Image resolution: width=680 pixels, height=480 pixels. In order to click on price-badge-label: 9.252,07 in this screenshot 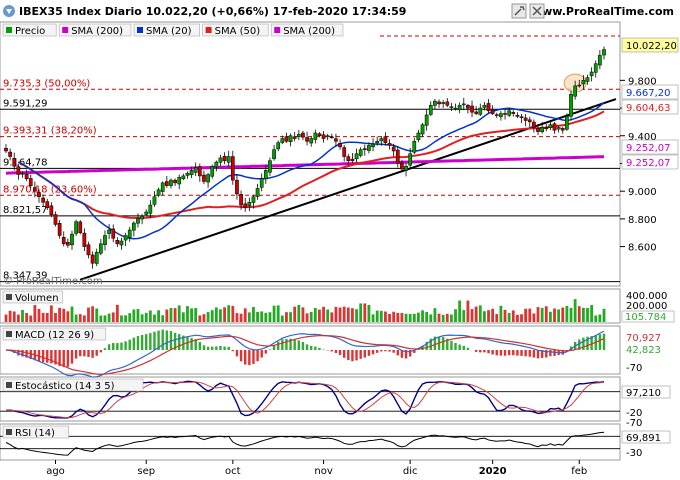, I will do `click(648, 148)`.